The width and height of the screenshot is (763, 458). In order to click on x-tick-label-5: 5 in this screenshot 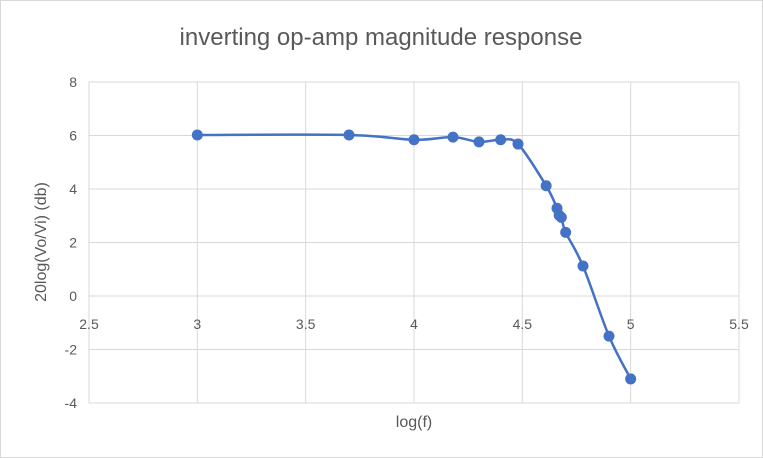, I will do `click(631, 324)`.